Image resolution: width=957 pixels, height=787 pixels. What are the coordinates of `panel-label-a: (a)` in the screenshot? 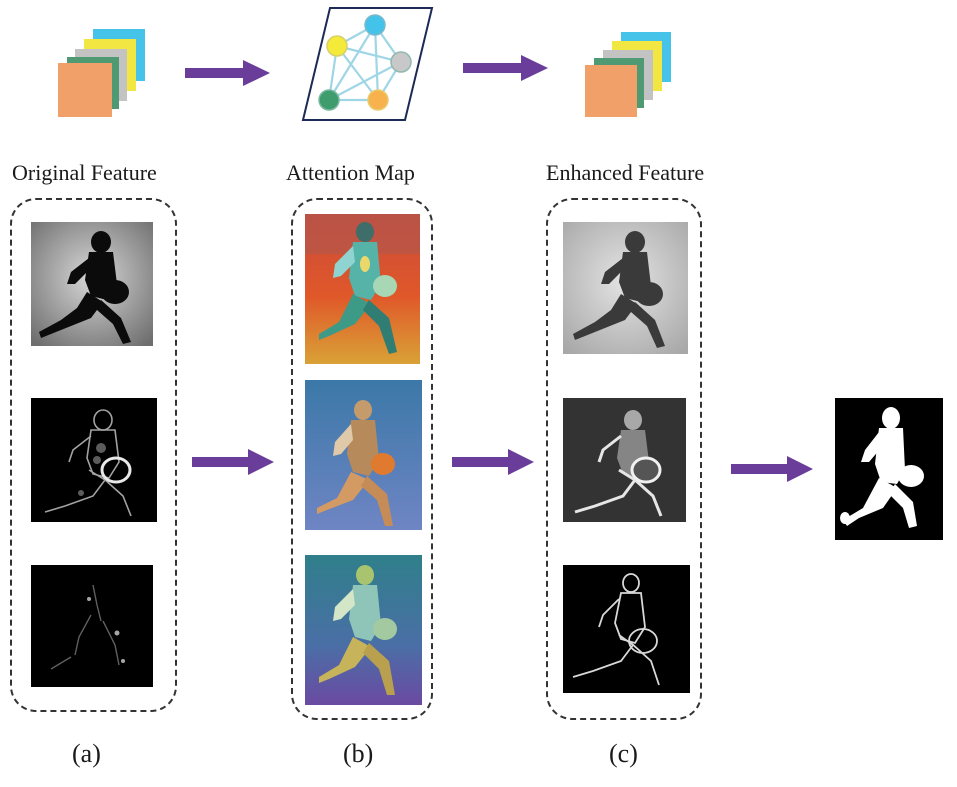 It's located at (86, 753).